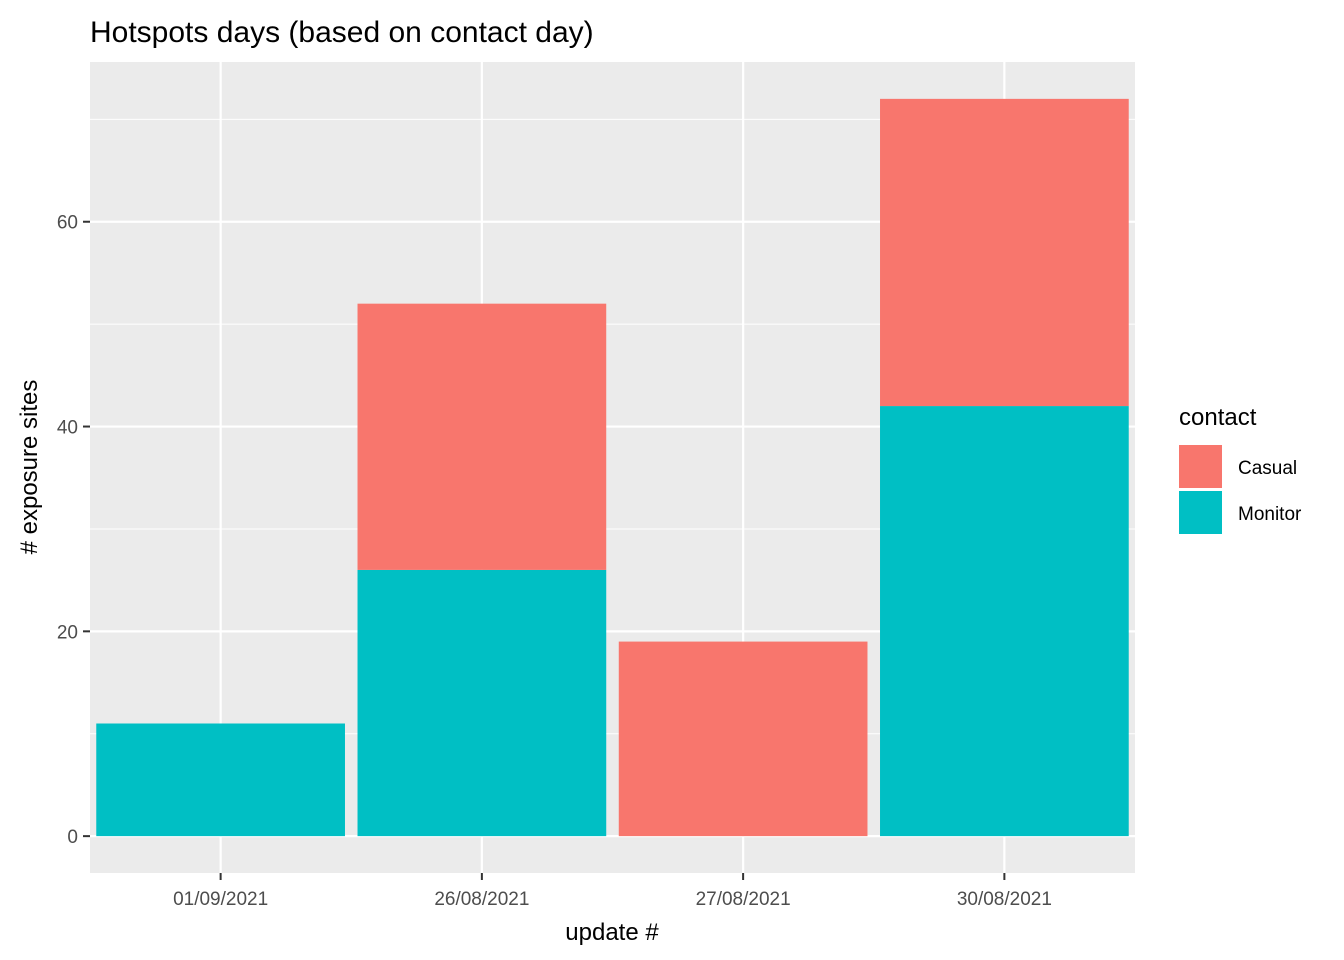 The height and width of the screenshot is (960, 1344). I want to click on y-axis: 0 20 40 60, so click(73, 530).